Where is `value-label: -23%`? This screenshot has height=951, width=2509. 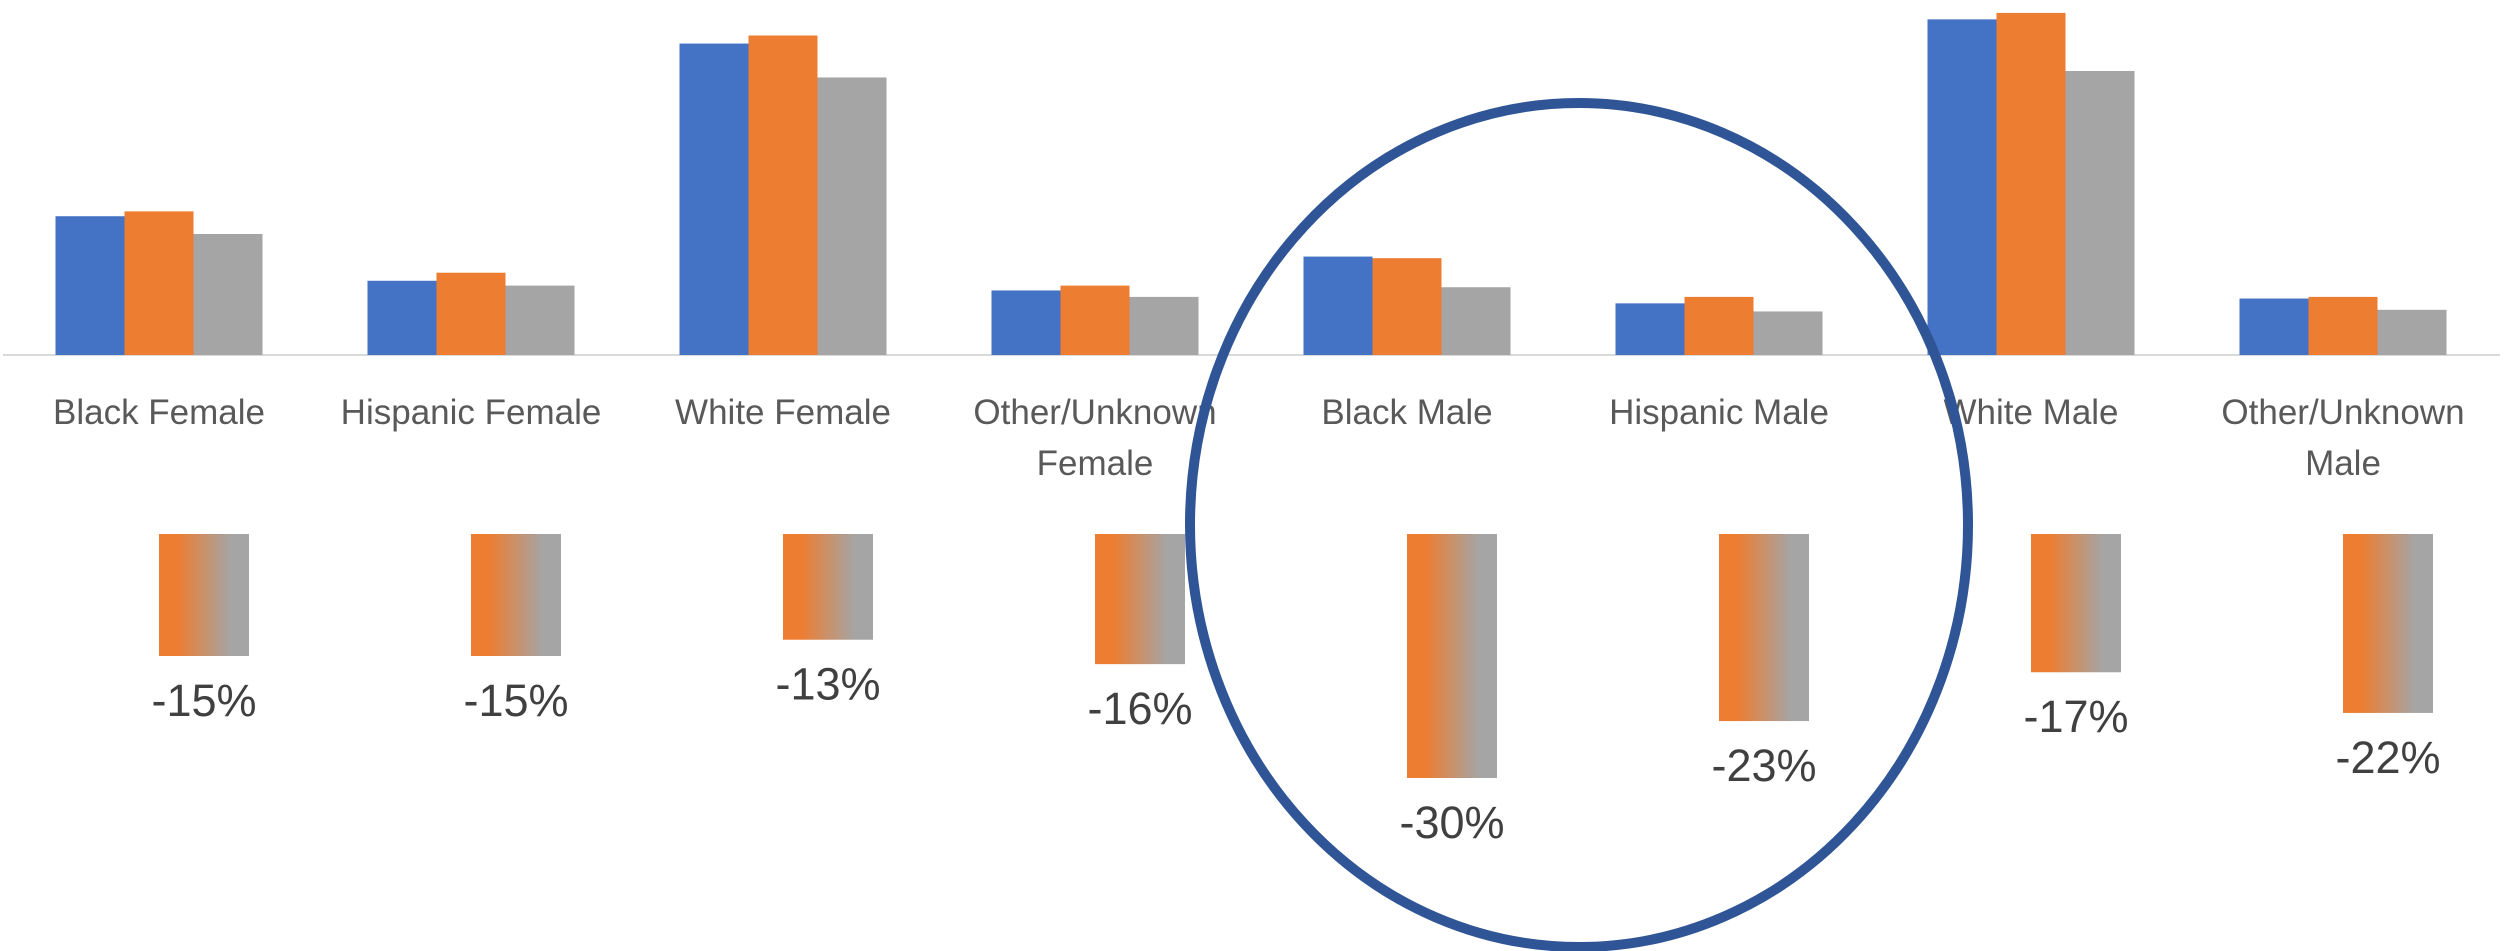 value-label: -23% is located at coordinates (1763, 765).